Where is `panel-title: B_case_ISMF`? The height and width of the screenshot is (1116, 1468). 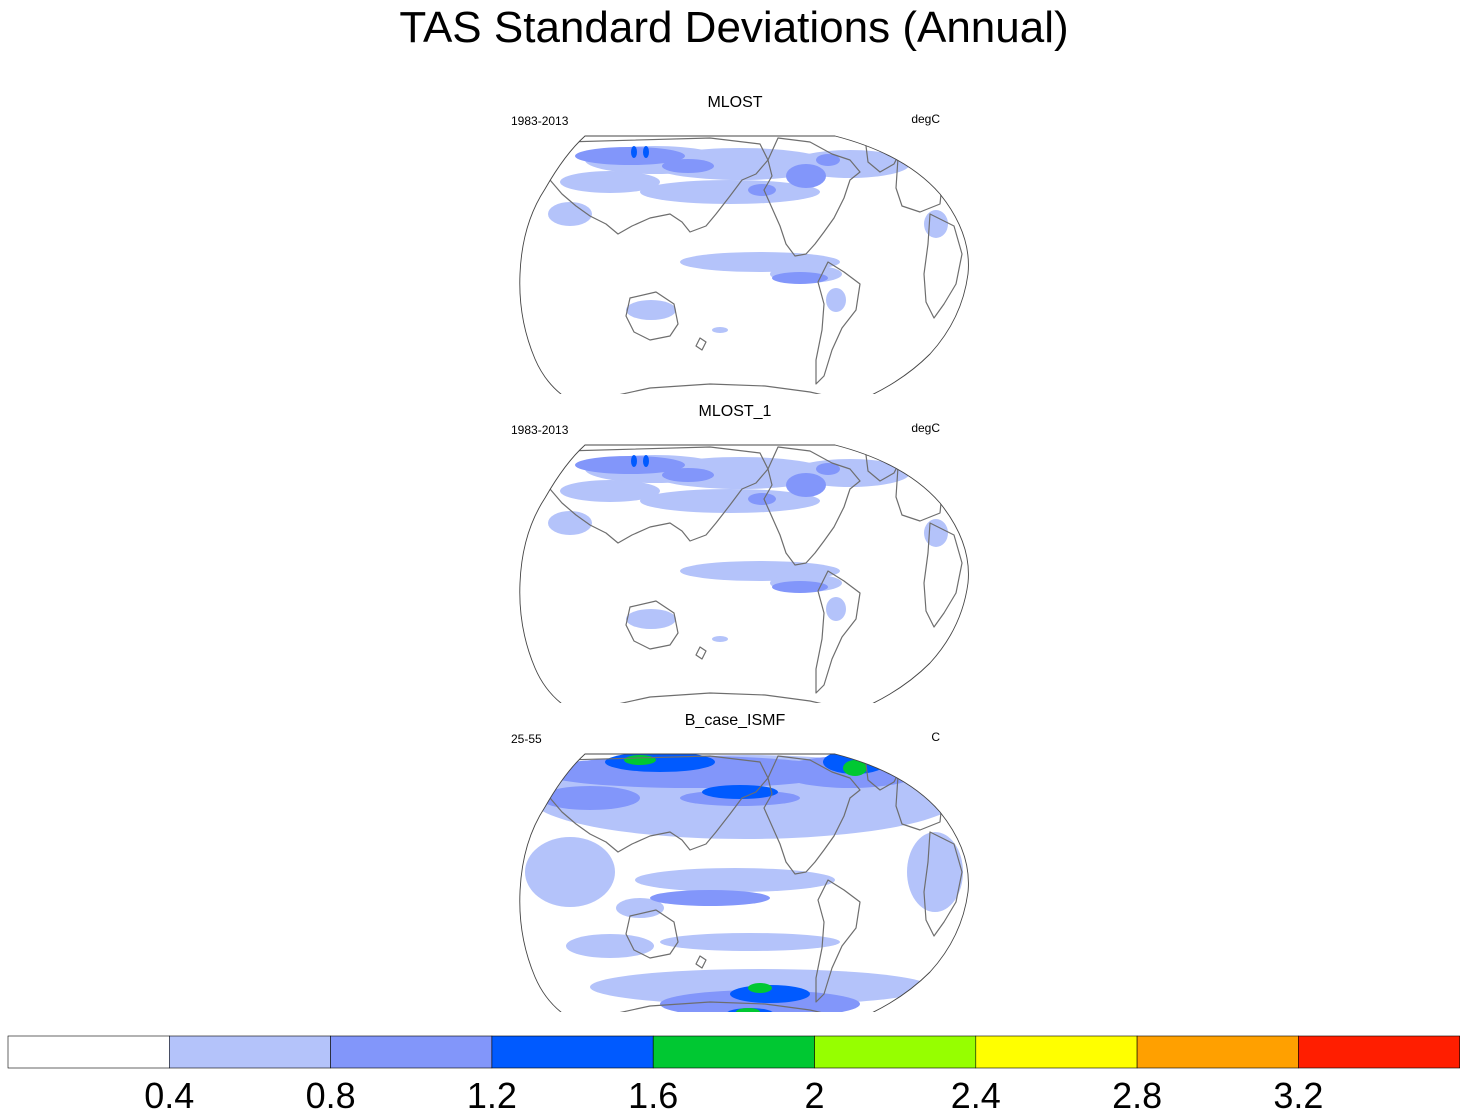
panel-title: B_case_ISMF is located at coordinates (735, 720).